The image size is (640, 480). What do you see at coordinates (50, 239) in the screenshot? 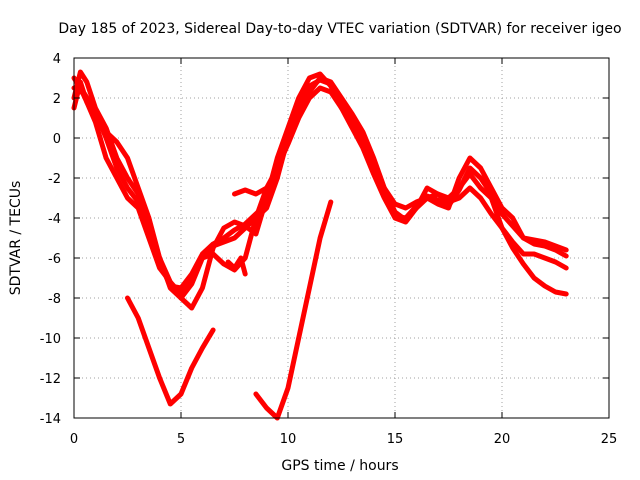
I see `y-tick-labels: 4 2 0 -2 -4 -6 -8 -10 -12 -14` at bounding box center [50, 239].